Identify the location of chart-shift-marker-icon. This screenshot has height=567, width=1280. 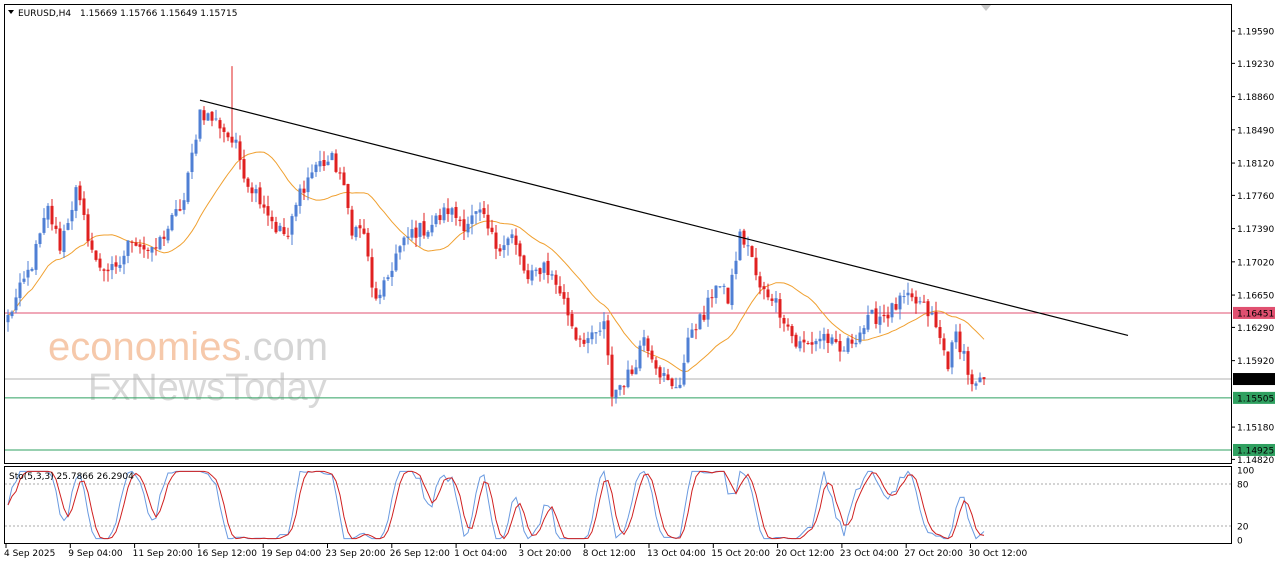
(986, 8).